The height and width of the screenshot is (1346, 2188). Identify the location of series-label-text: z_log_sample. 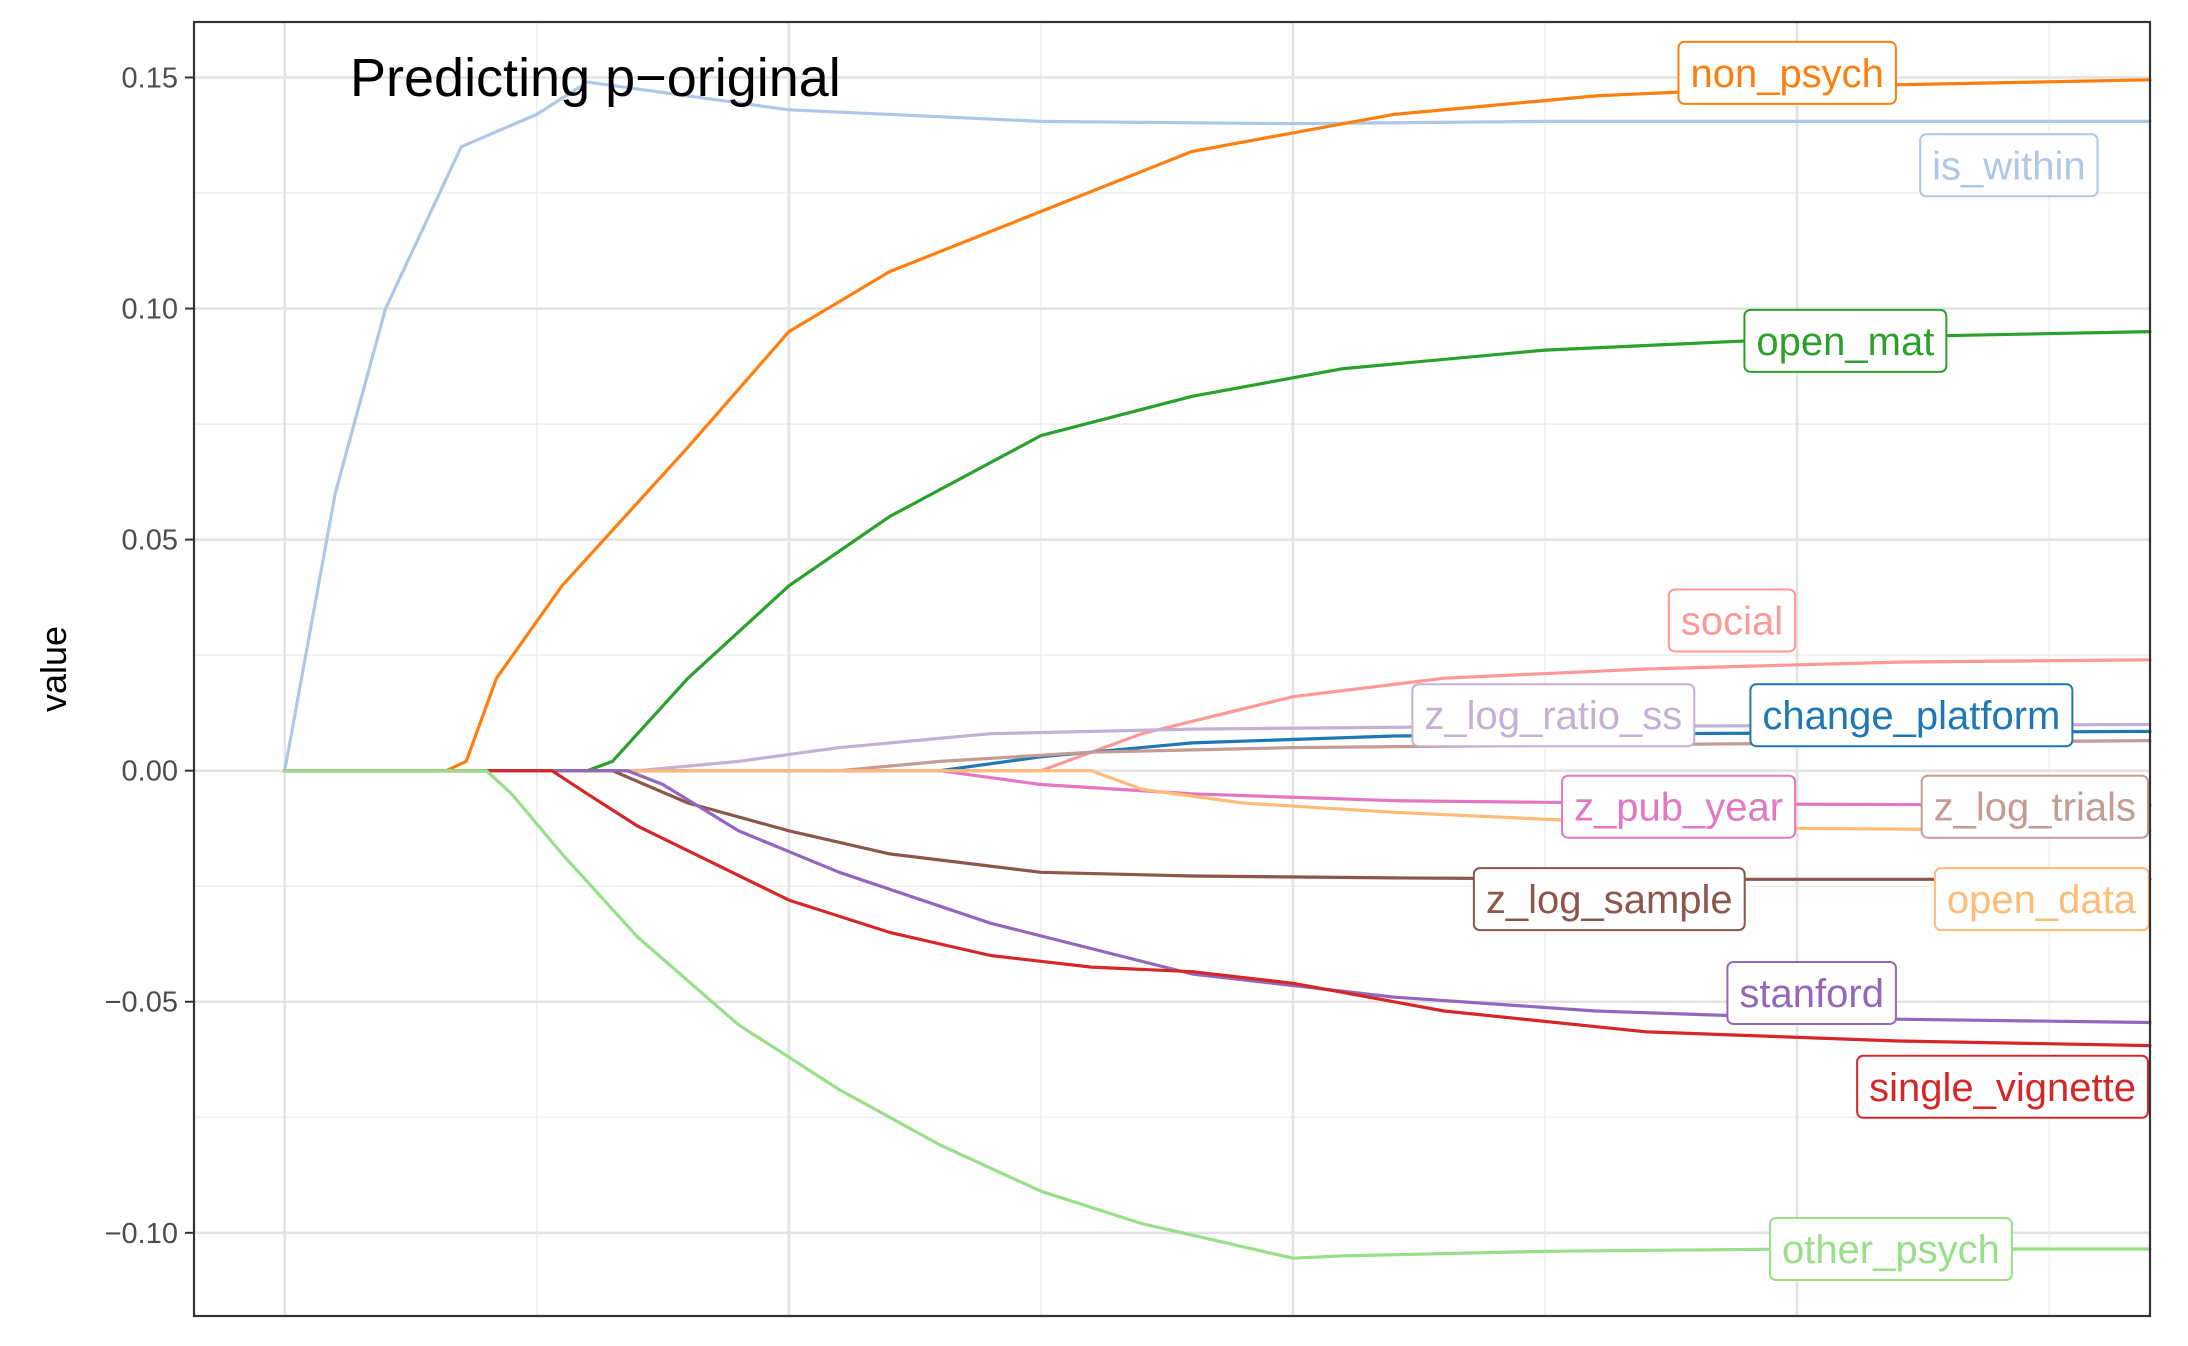
(1609, 900).